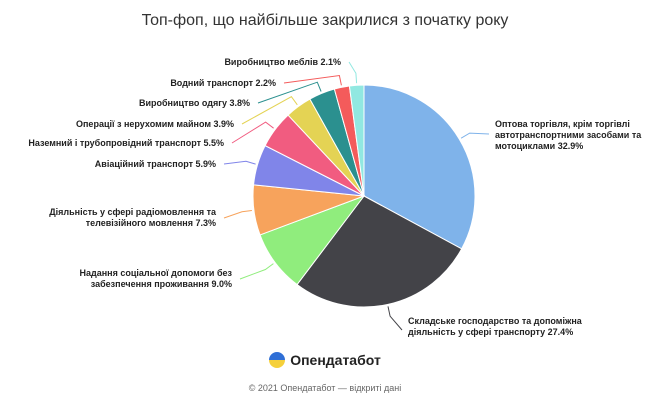 This screenshot has height=410, width=650. What do you see at coordinates (126, 143) in the screenshot?
I see `data-label: Наземний і трубопровідний транспорт 5.5%` at bounding box center [126, 143].